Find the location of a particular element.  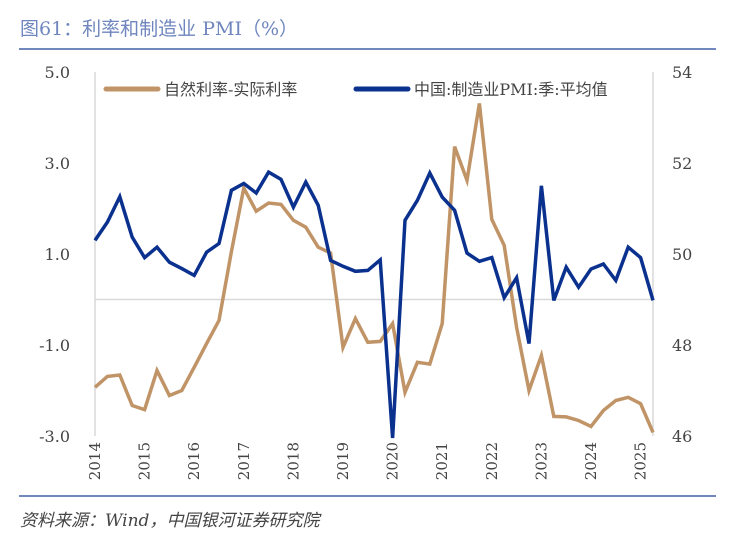

right-y-tick-label: 52 is located at coordinates (682, 163).